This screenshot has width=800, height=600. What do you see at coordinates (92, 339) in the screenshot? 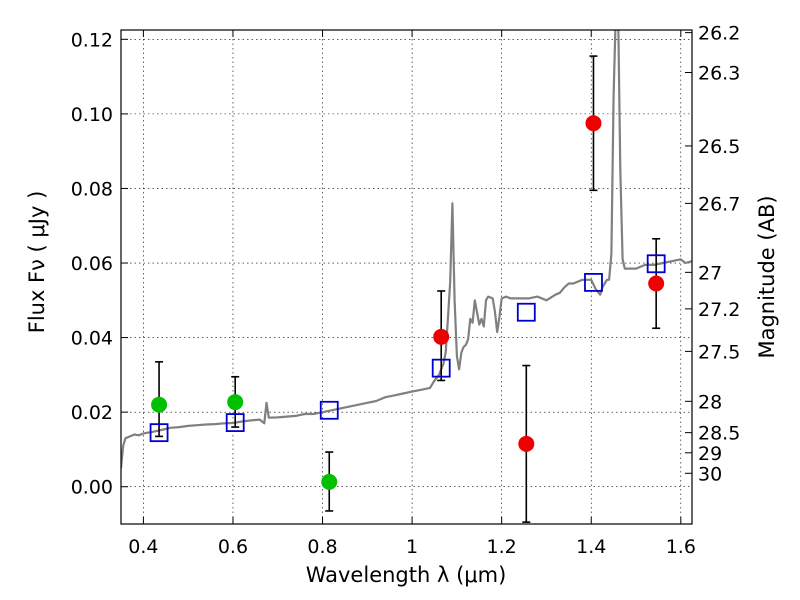
I see `y-tick-label: 0.04` at bounding box center [92, 339].